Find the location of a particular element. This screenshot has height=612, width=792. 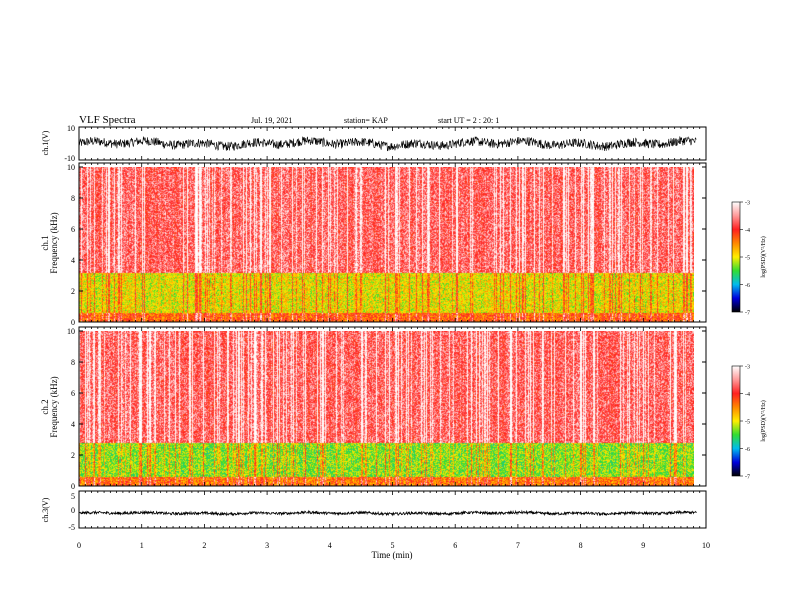

time-tick-label: 10 is located at coordinates (706, 545).